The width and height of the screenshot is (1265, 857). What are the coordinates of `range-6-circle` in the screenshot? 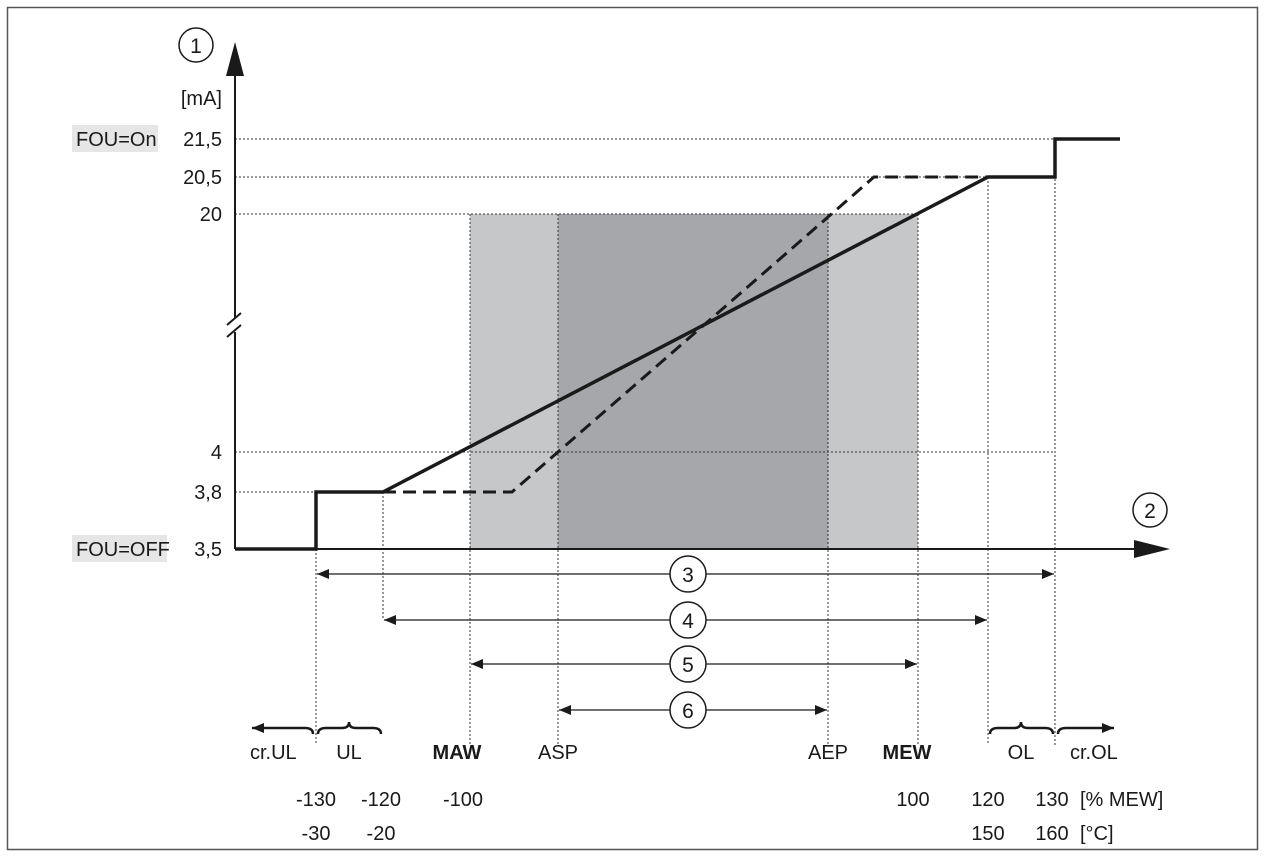 It's located at (688, 710).